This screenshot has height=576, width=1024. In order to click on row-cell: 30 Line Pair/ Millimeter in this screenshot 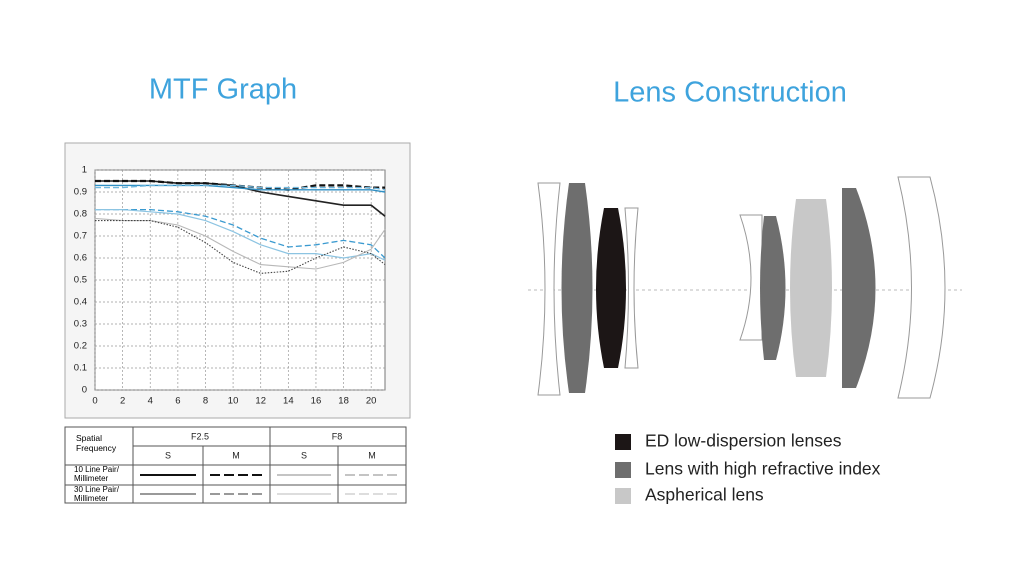, I will do `click(96, 494)`.